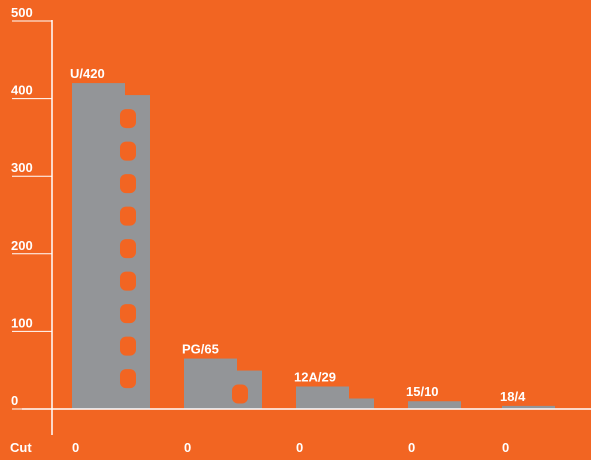 The image size is (591, 460). I want to click on y-tick-label: 200, so click(22, 245).